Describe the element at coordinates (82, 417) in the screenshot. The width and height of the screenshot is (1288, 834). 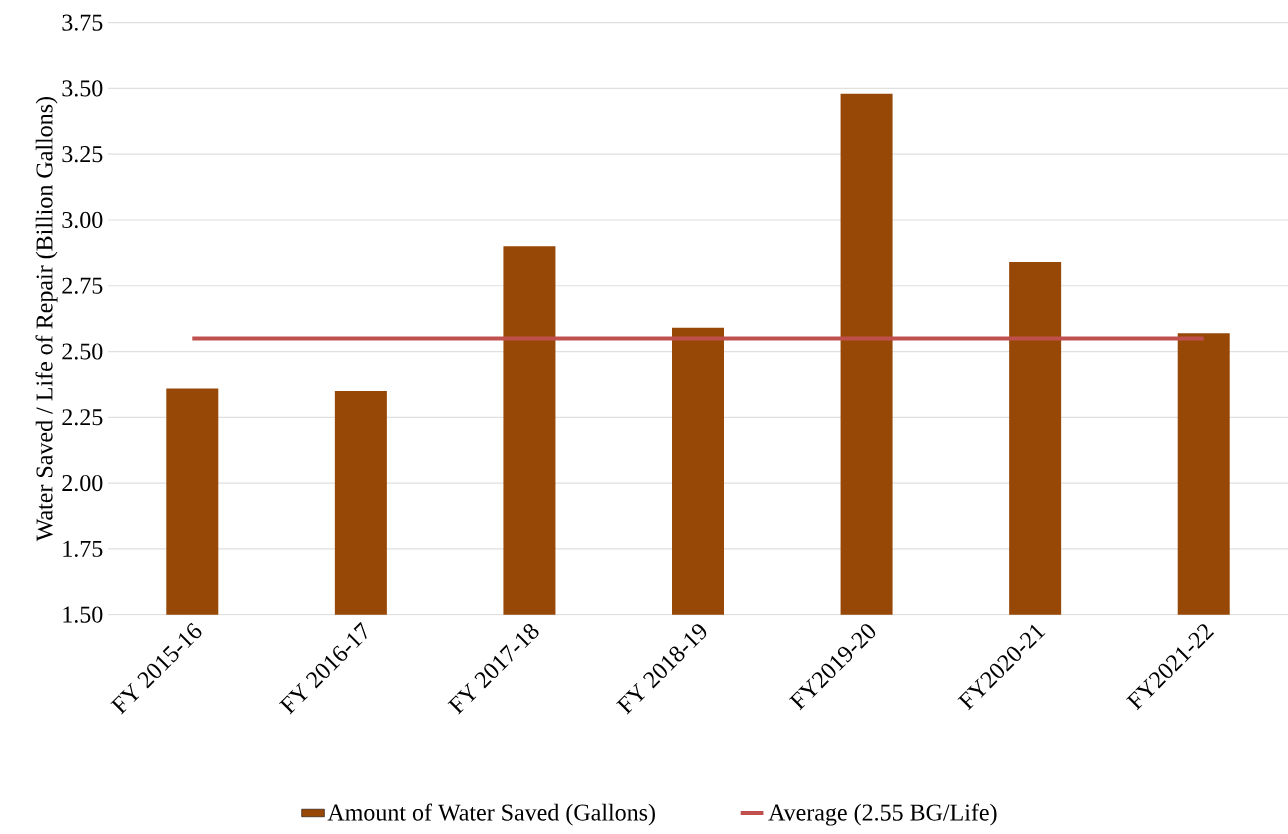
I see `y-tick-label: 2.25` at that location.